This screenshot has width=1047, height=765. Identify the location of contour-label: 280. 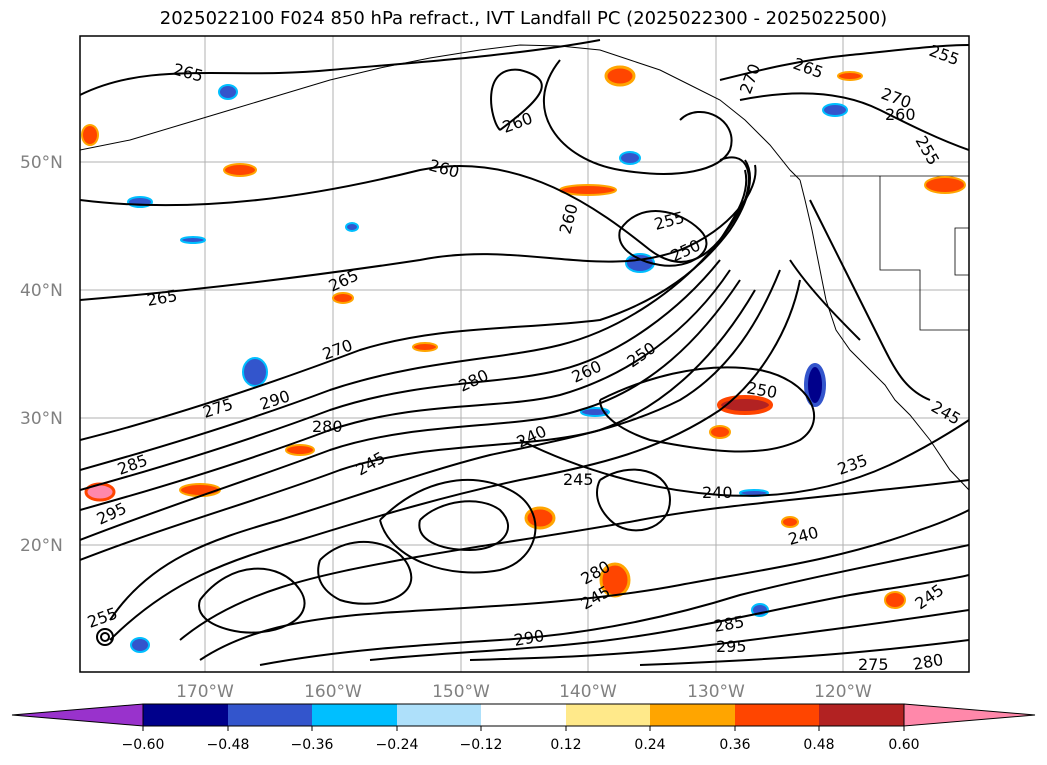
(327, 426).